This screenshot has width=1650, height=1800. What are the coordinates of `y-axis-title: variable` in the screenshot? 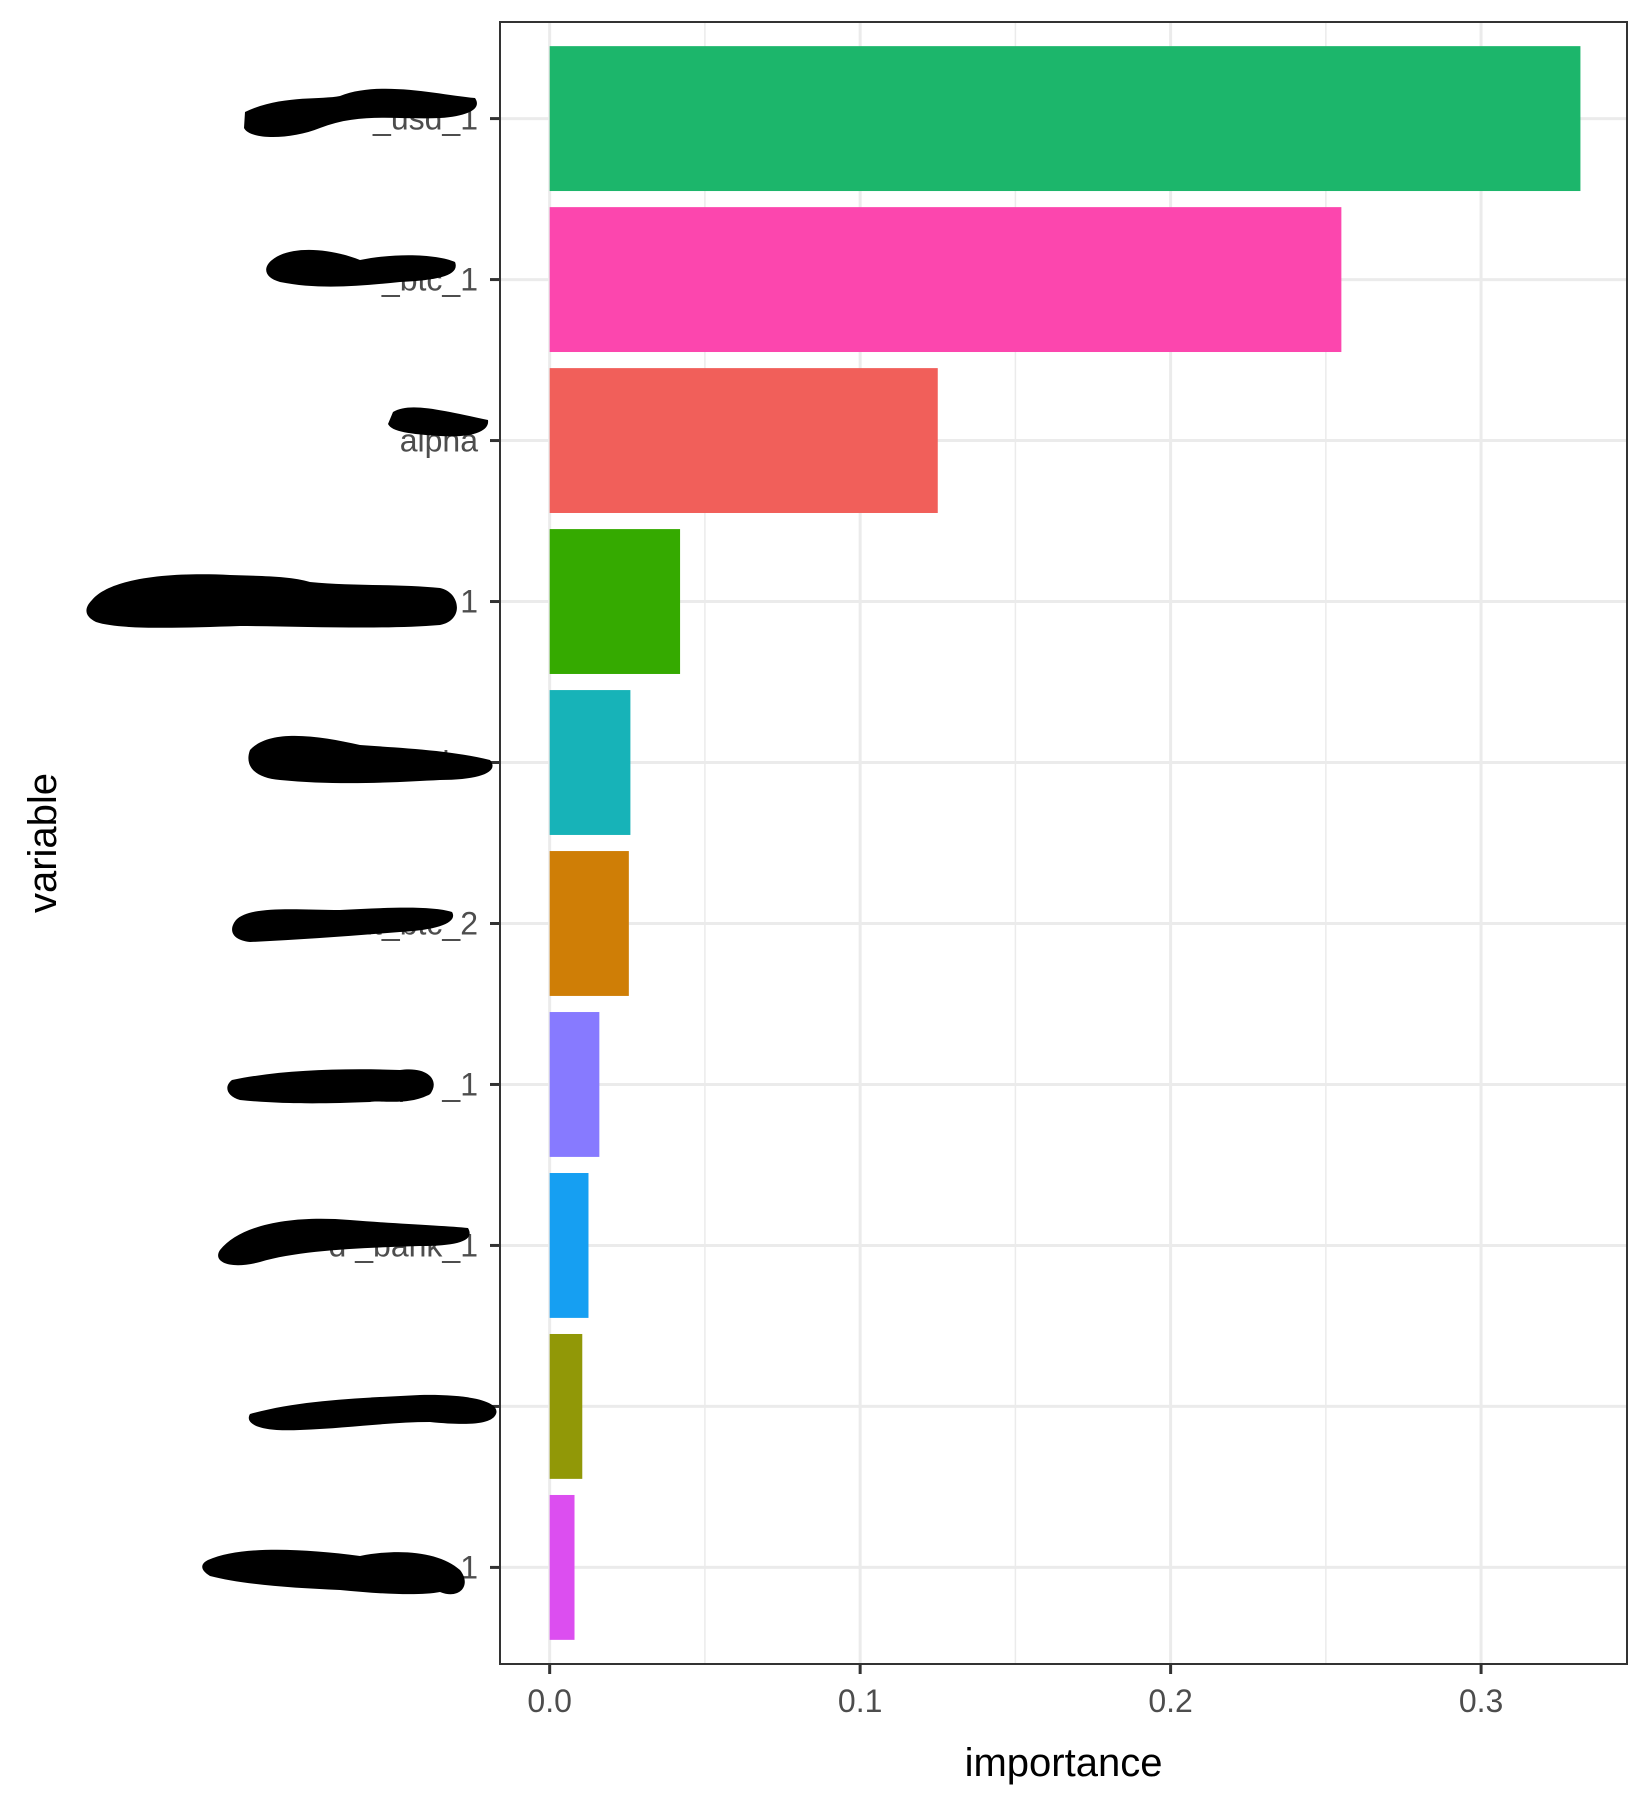 It's located at (43, 843).